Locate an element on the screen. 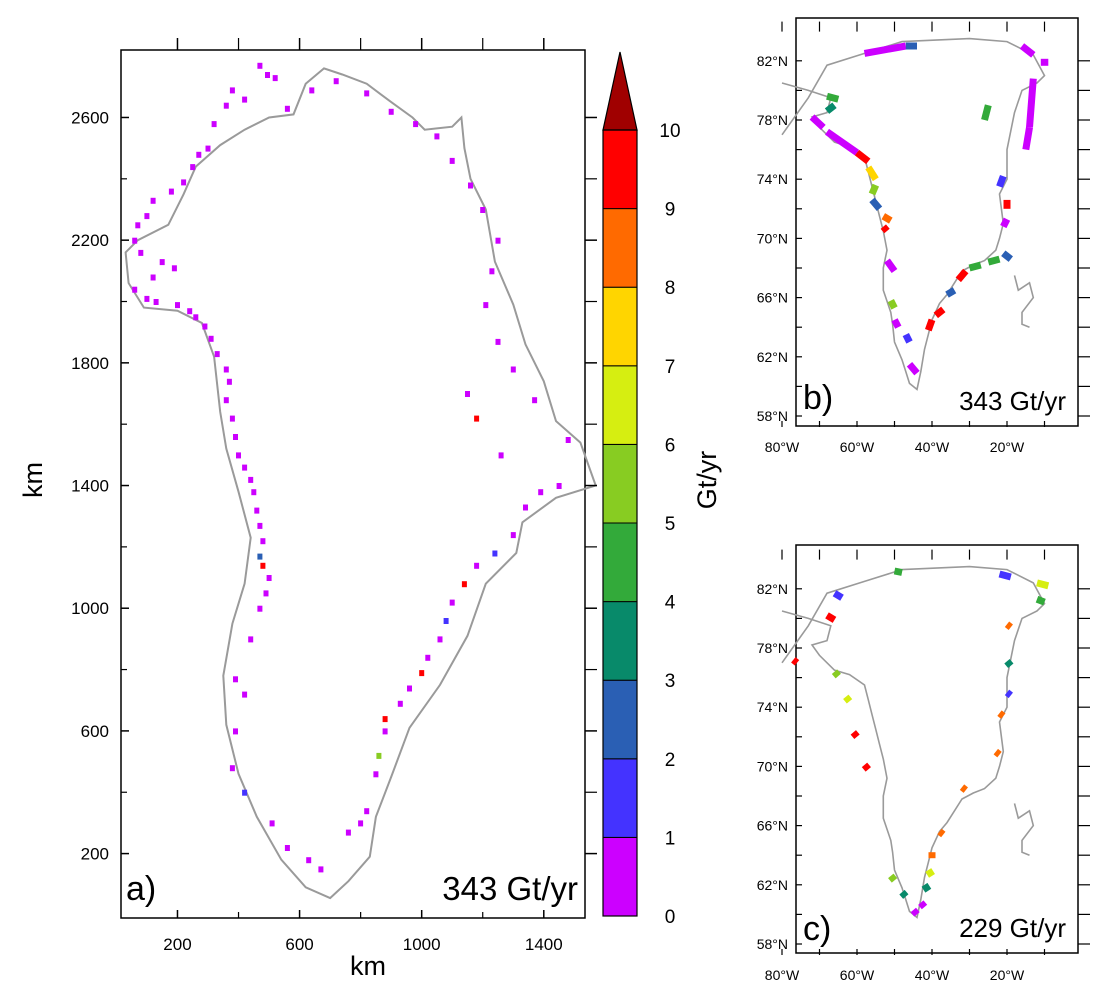  colorbar-frame is located at coordinates (620, 523).